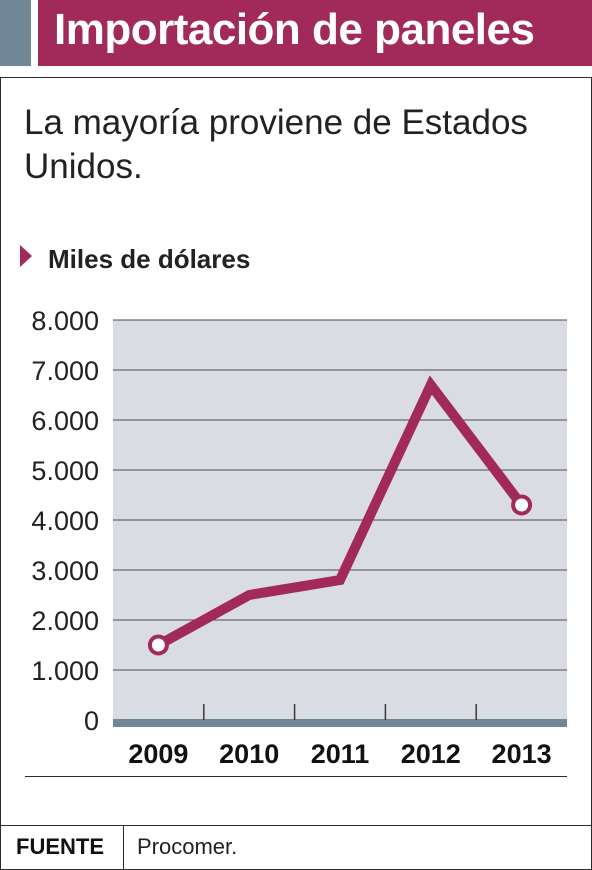 The image size is (592, 870). I want to click on x-tick-label-2012: 2012, so click(431, 754).